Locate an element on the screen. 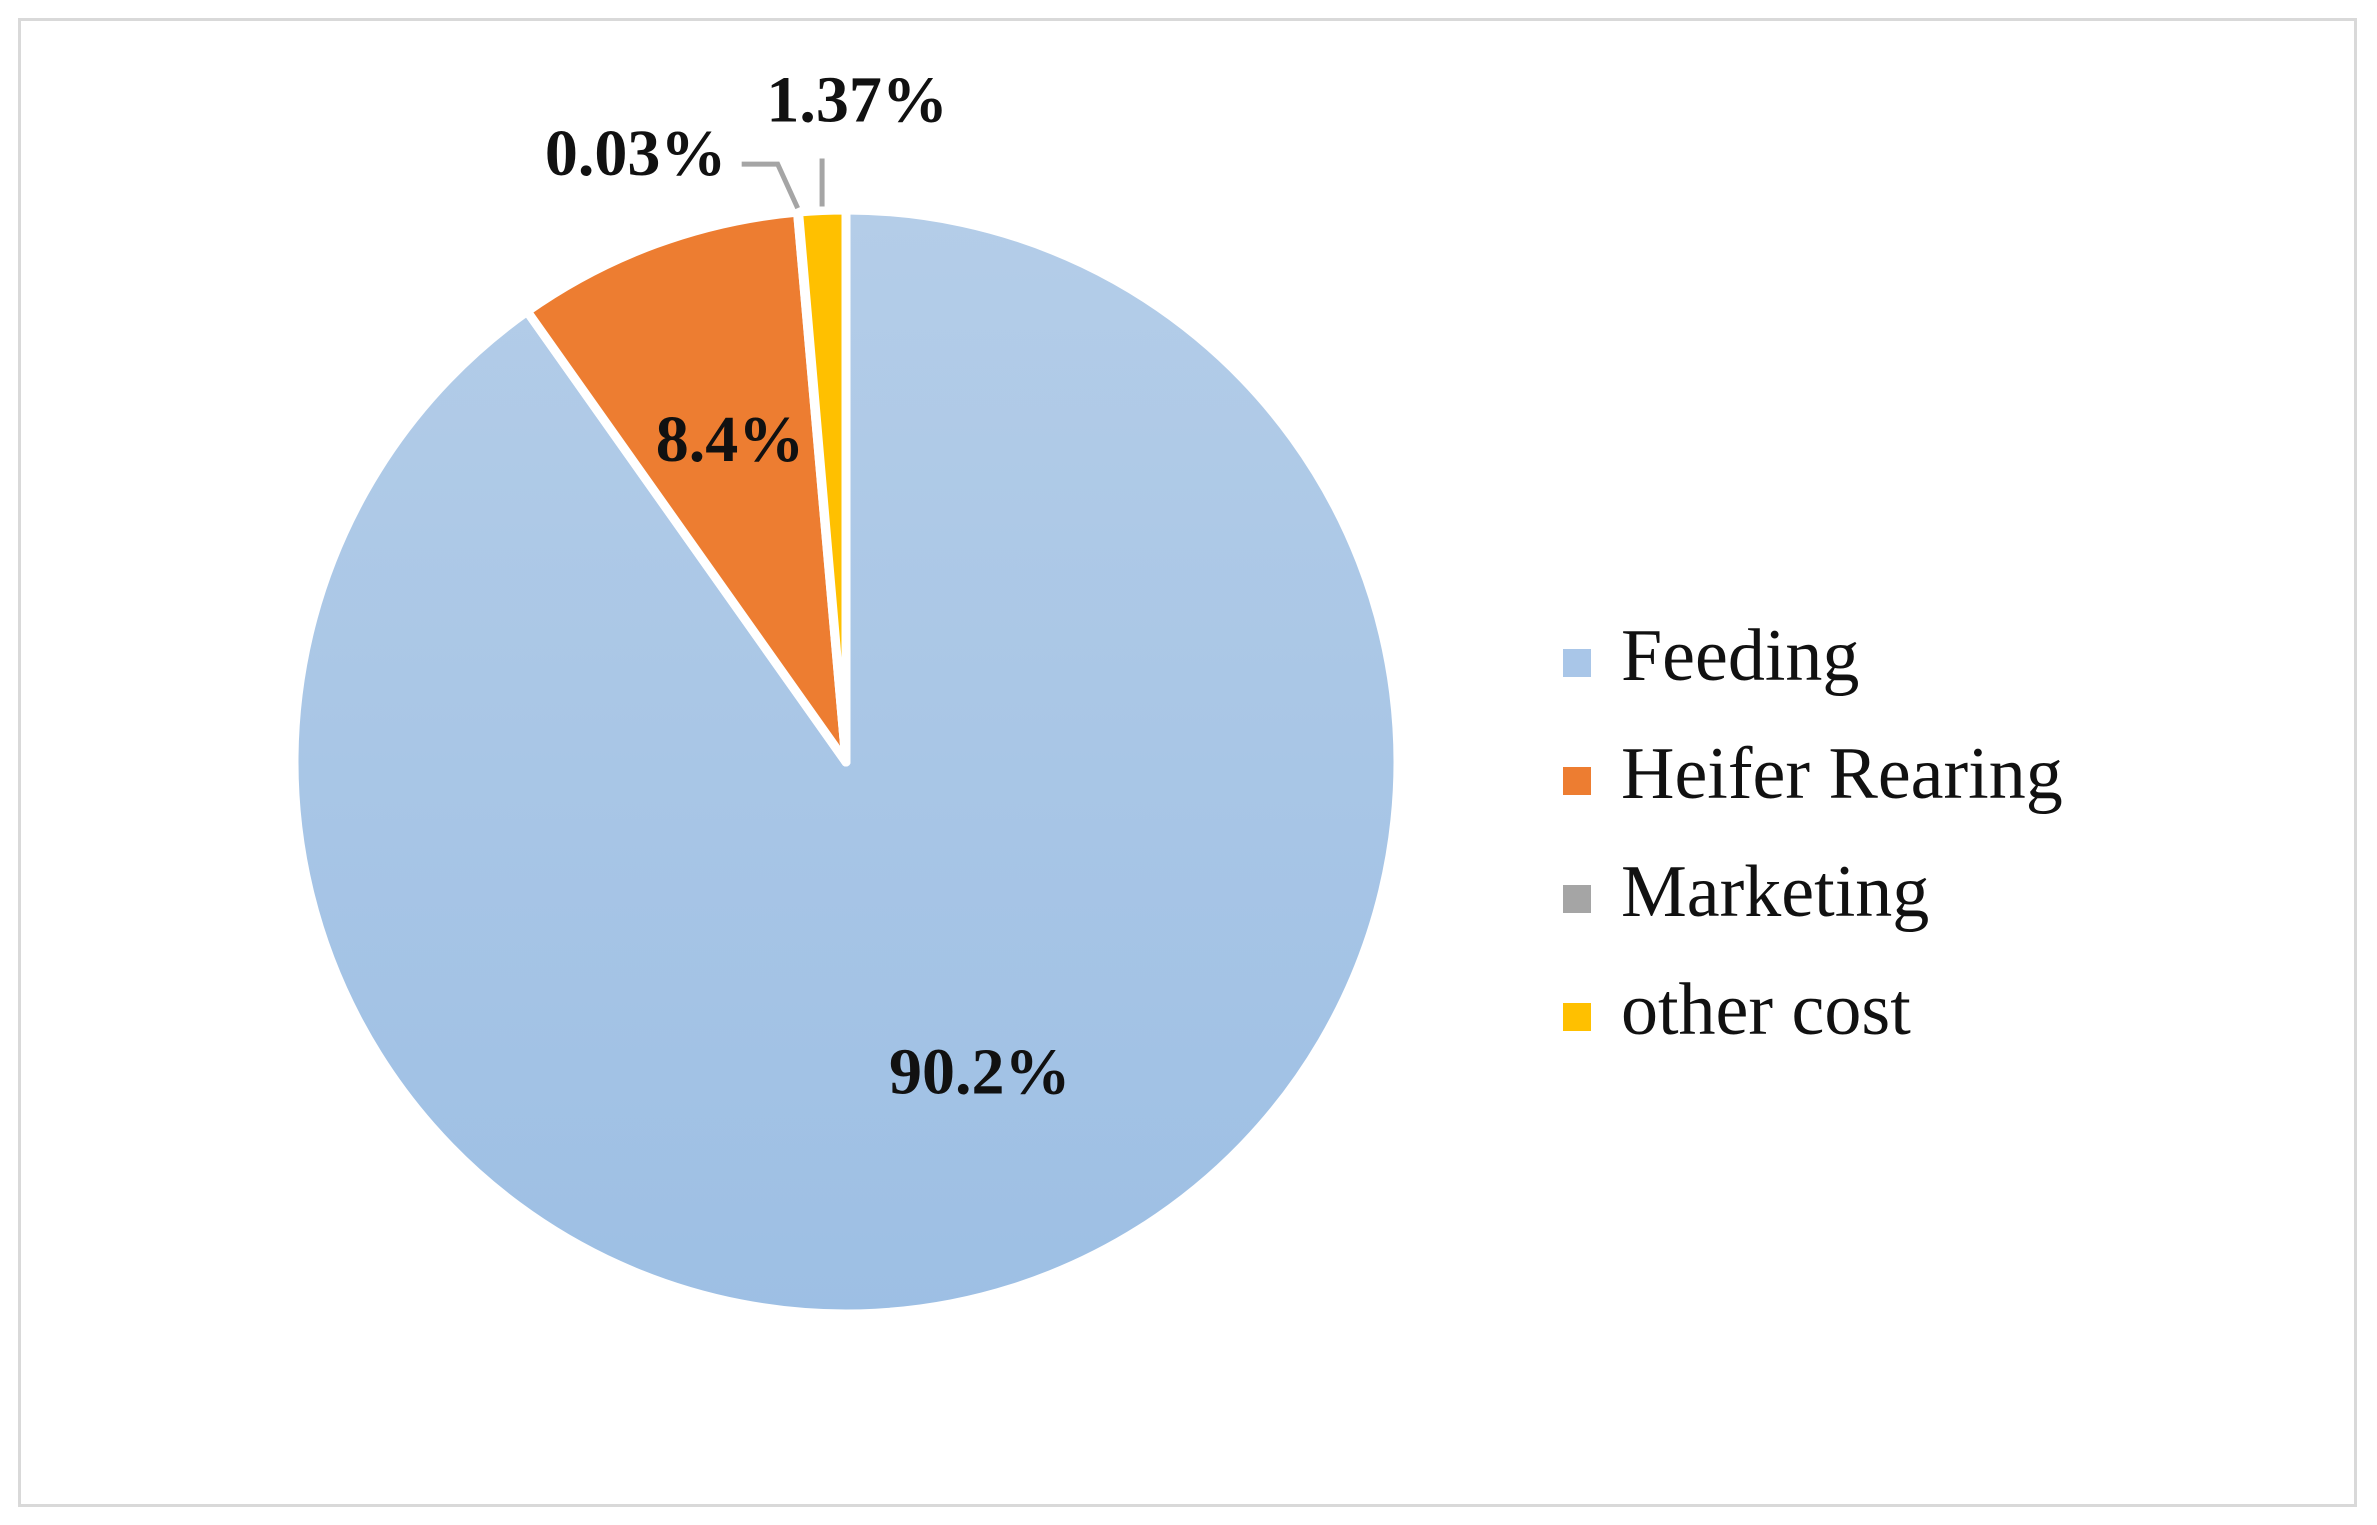  legend-swatch-other-cost is located at coordinates (1577, 1017).